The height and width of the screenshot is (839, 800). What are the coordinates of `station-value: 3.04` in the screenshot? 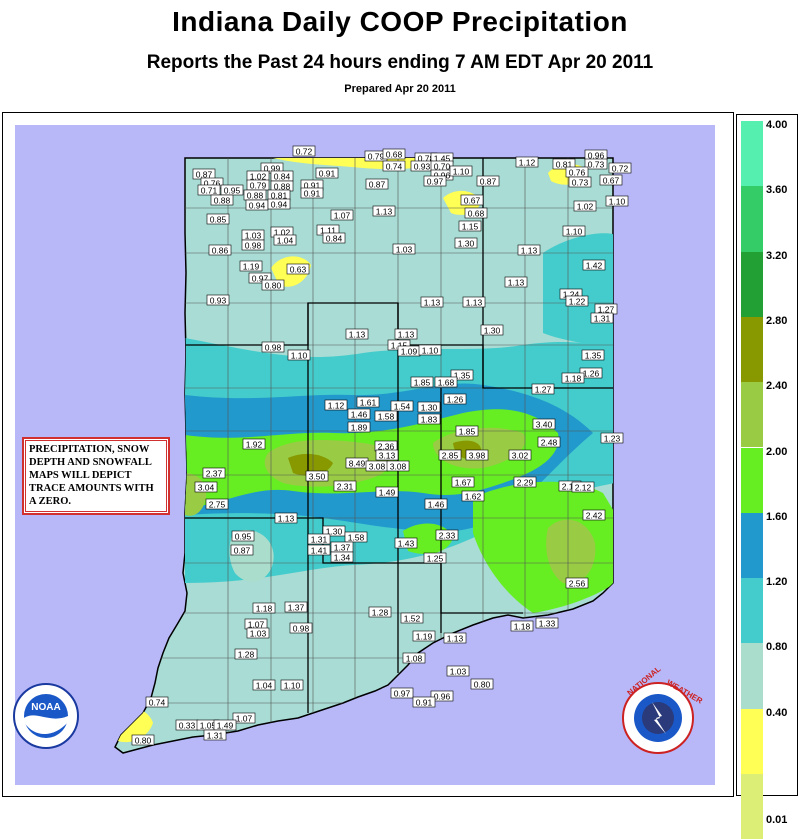 It's located at (206, 487).